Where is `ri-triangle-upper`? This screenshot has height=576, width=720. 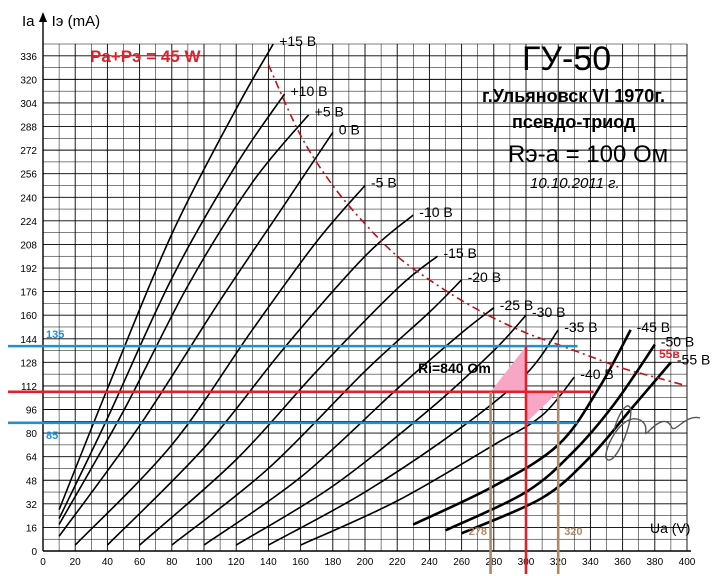
ri-triangle-upper is located at coordinates (508, 369).